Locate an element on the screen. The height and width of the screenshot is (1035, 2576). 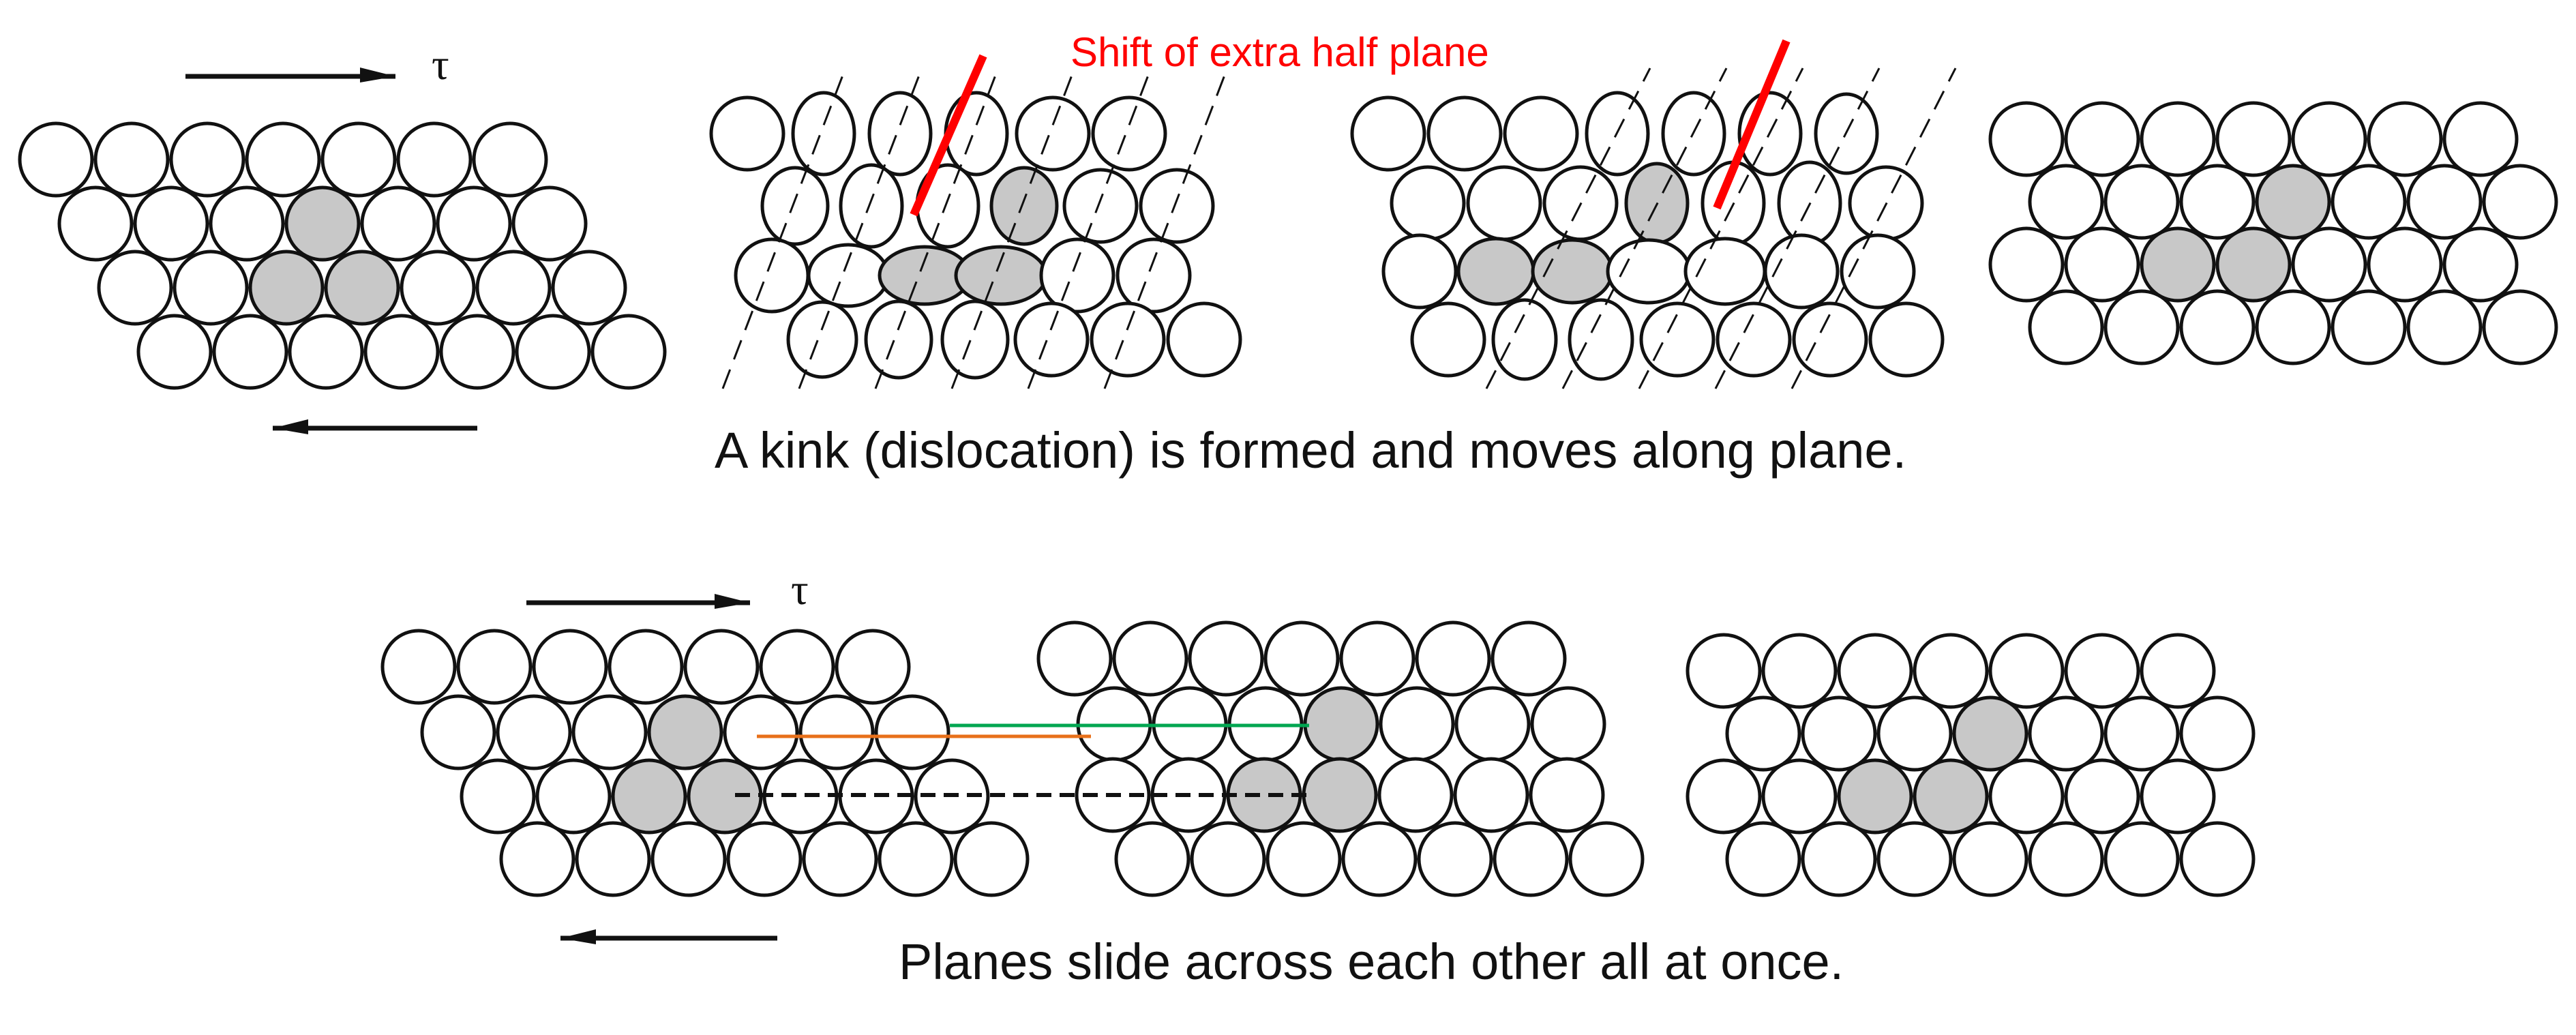
shear-stress-symbol-bottom: τ is located at coordinates (800, 589).